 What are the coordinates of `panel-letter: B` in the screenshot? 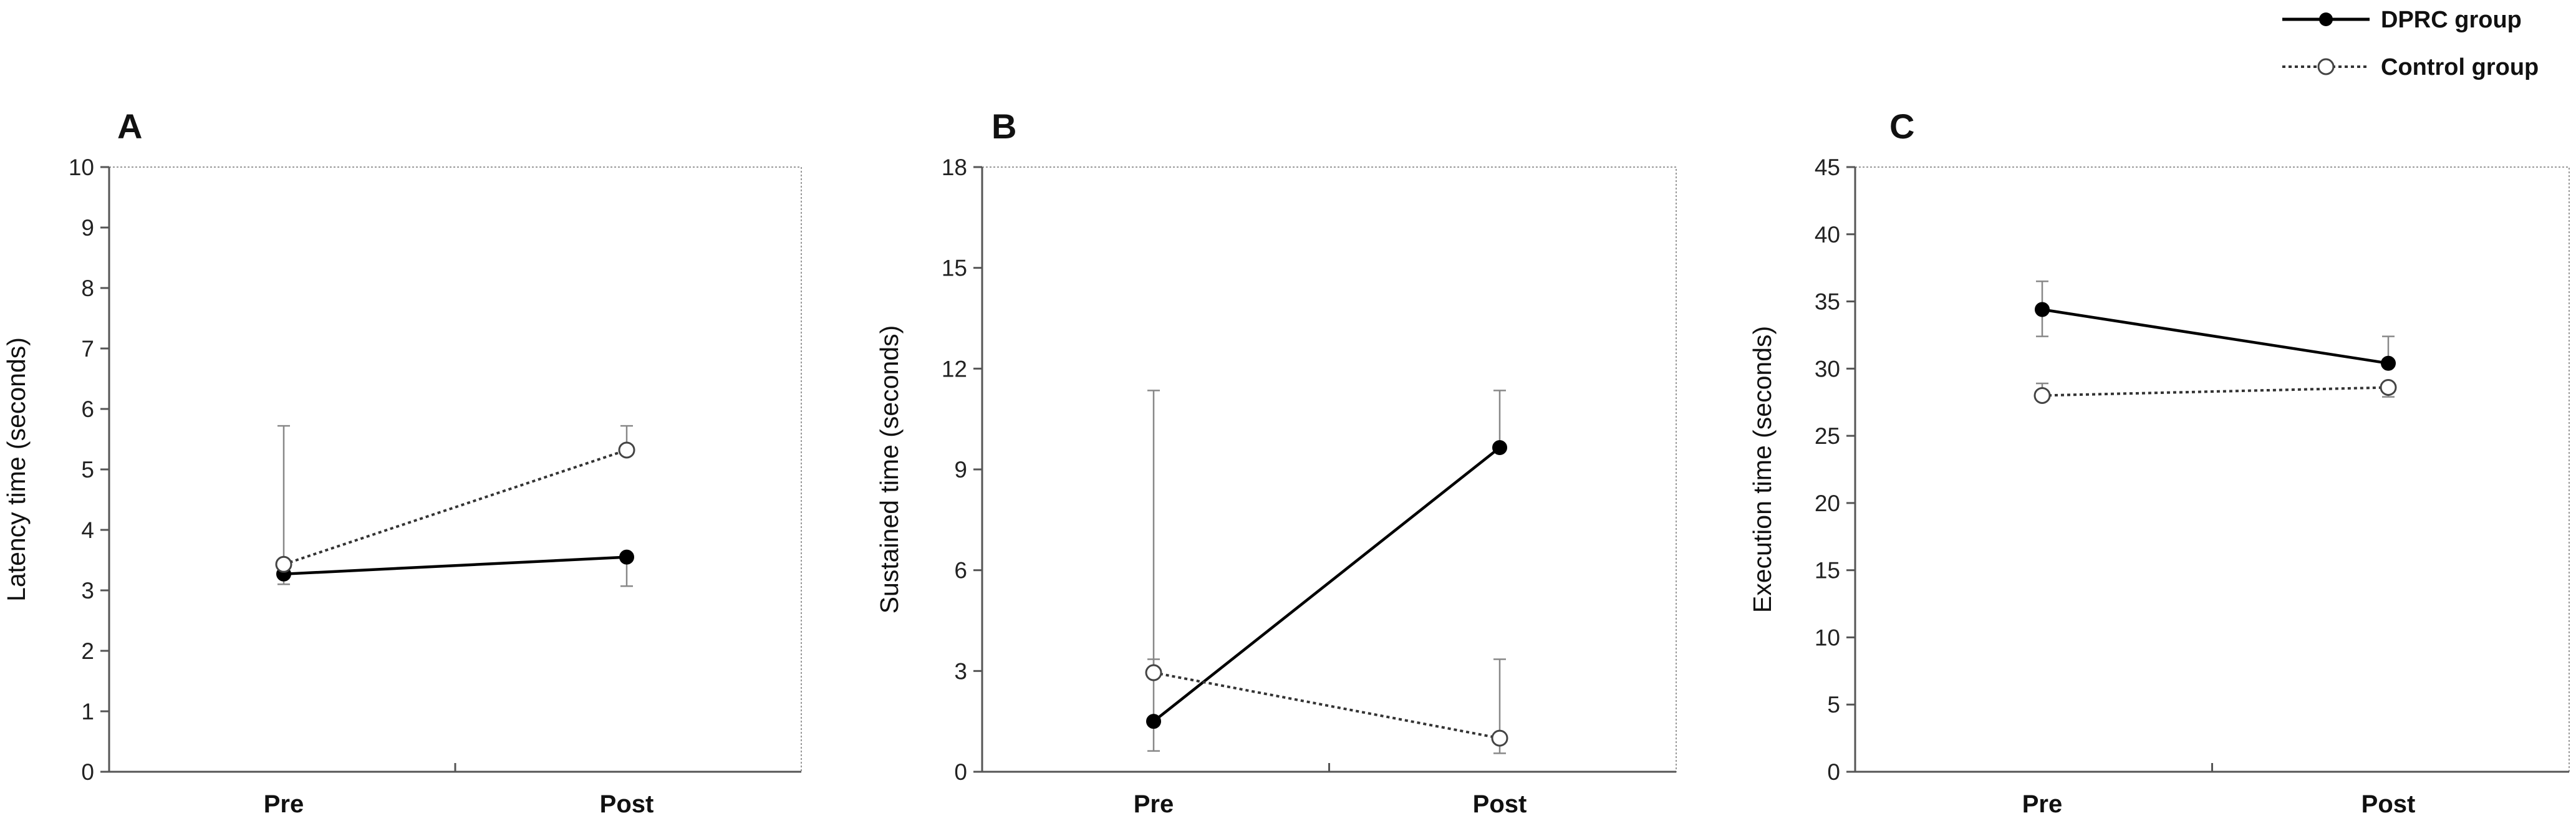 It's located at (1003, 126).